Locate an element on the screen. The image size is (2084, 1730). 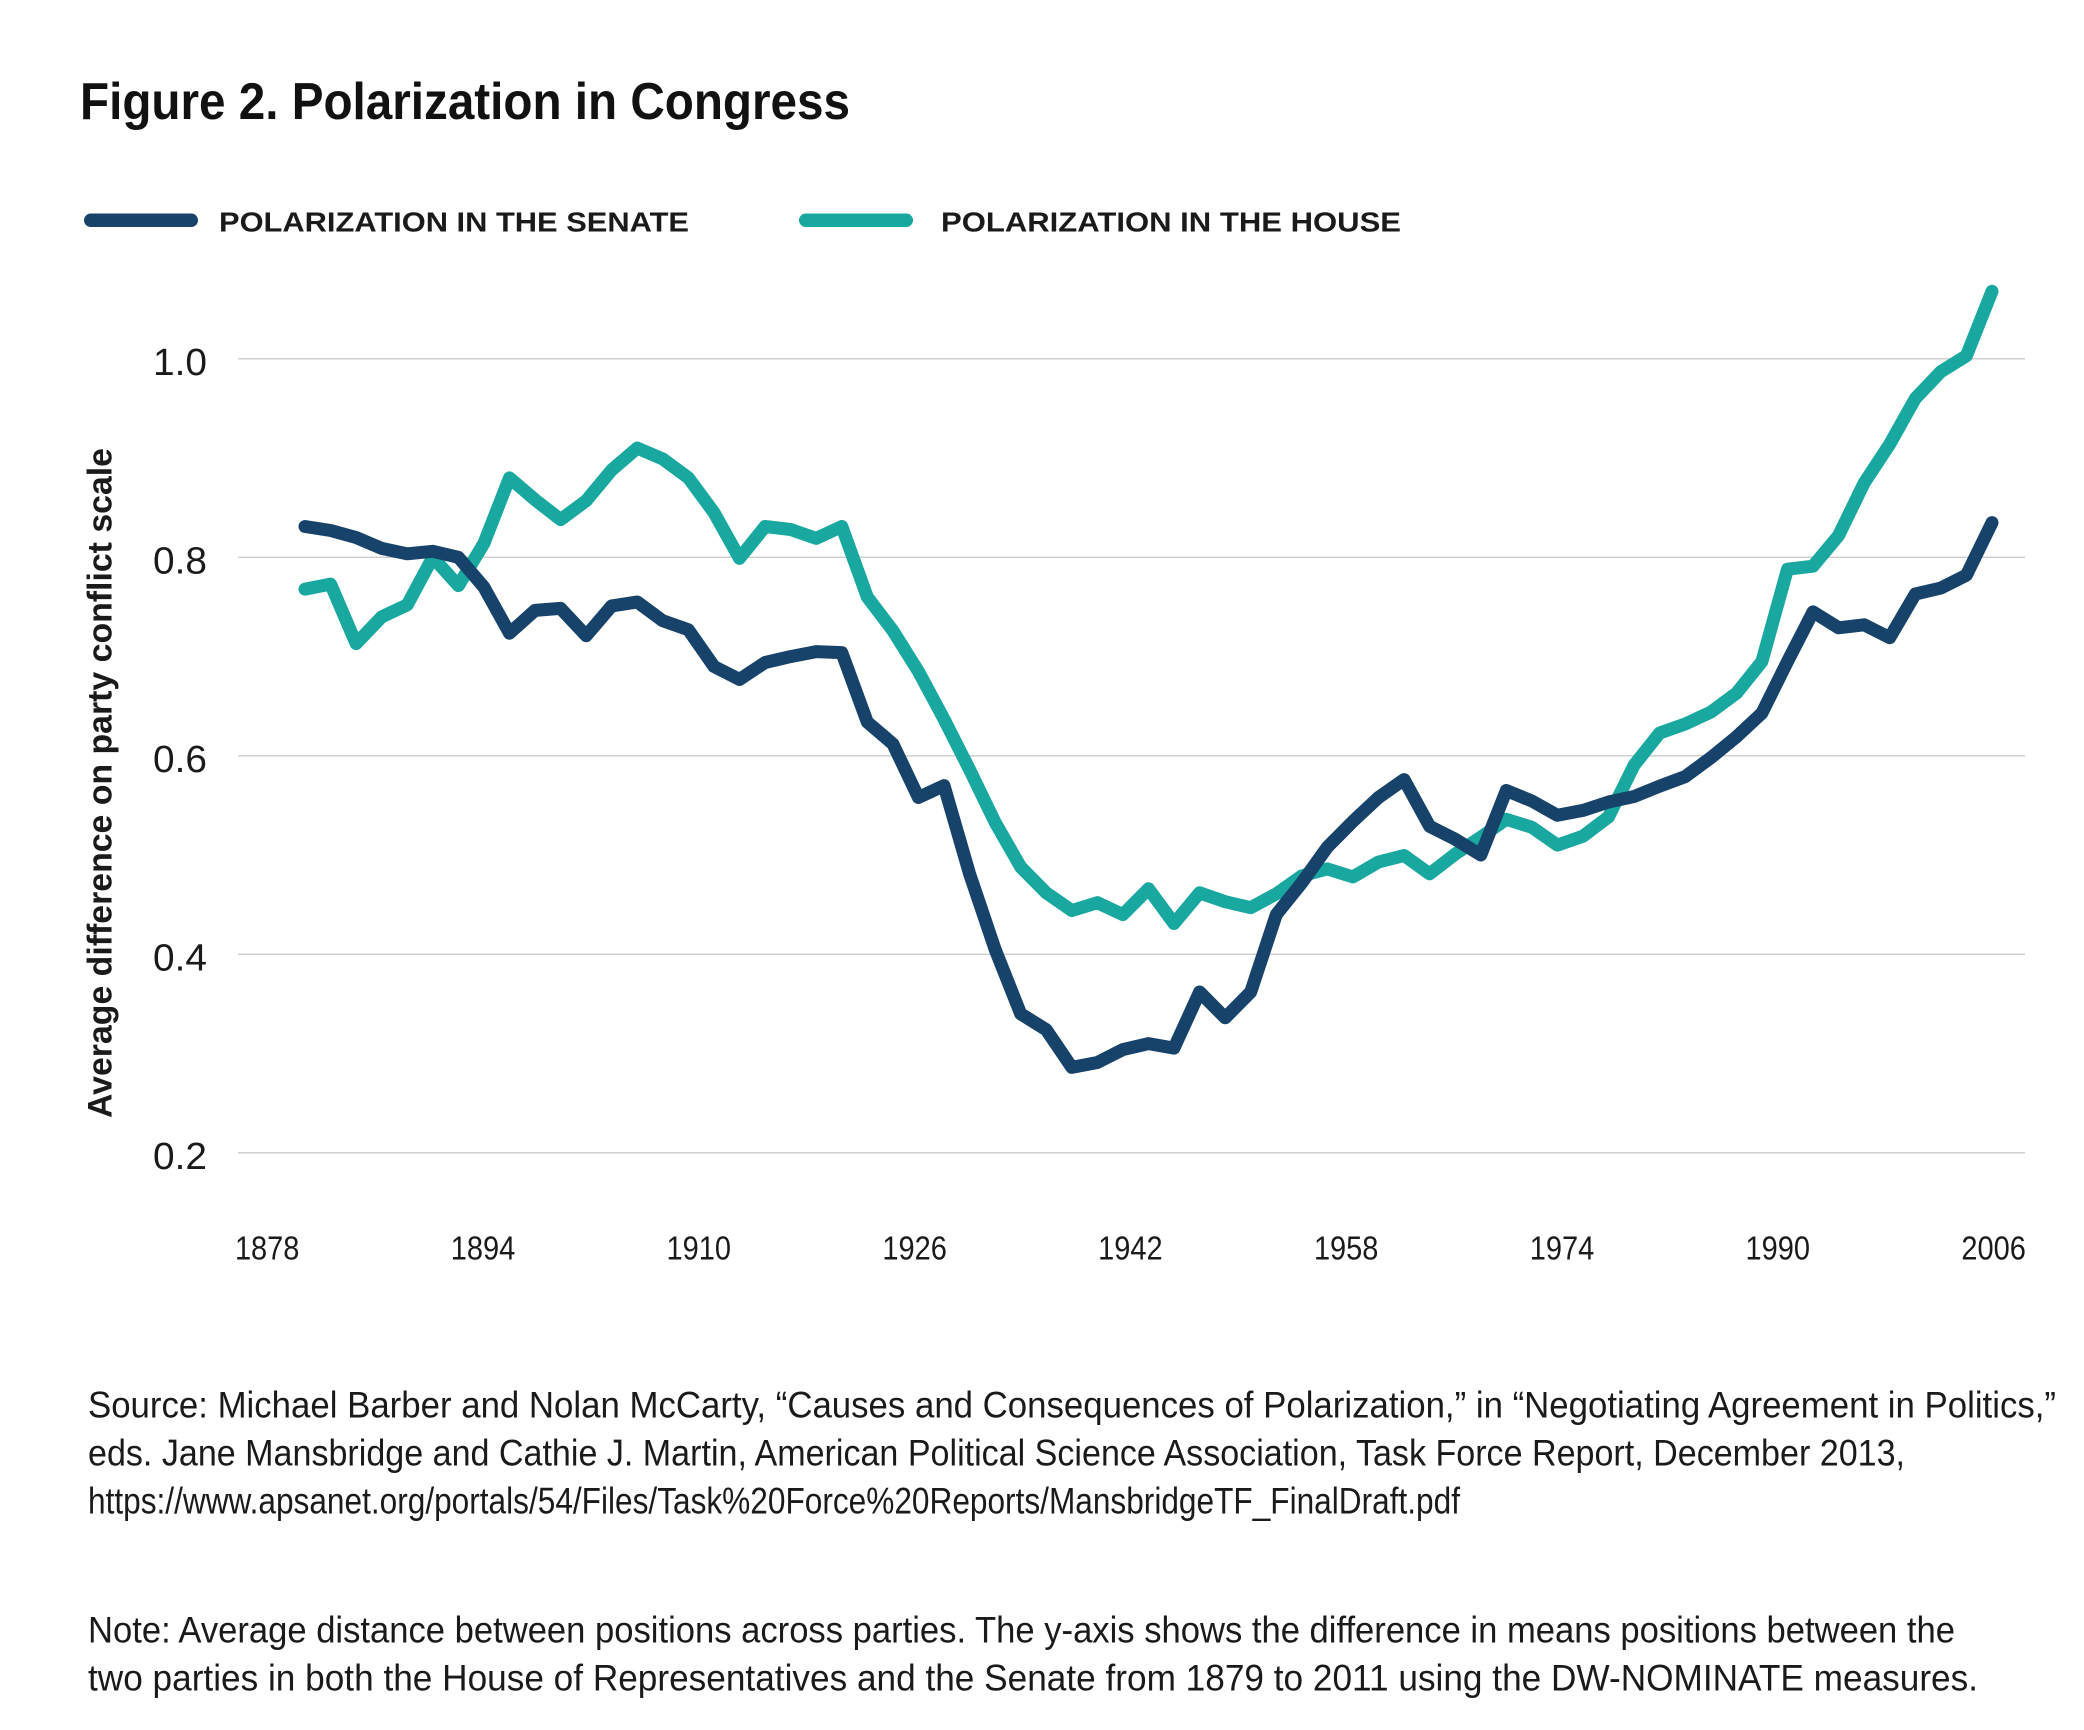
svg-text: 1942 is located at coordinates (1130, 1247).